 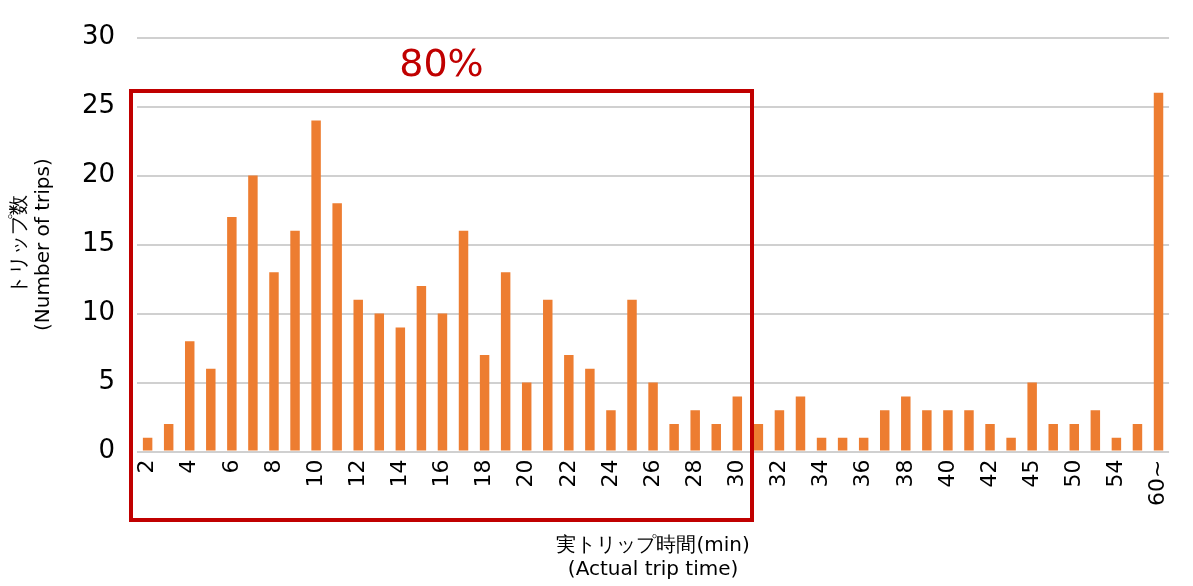 I want to click on x-tick-label: 4, so click(x=188, y=466).